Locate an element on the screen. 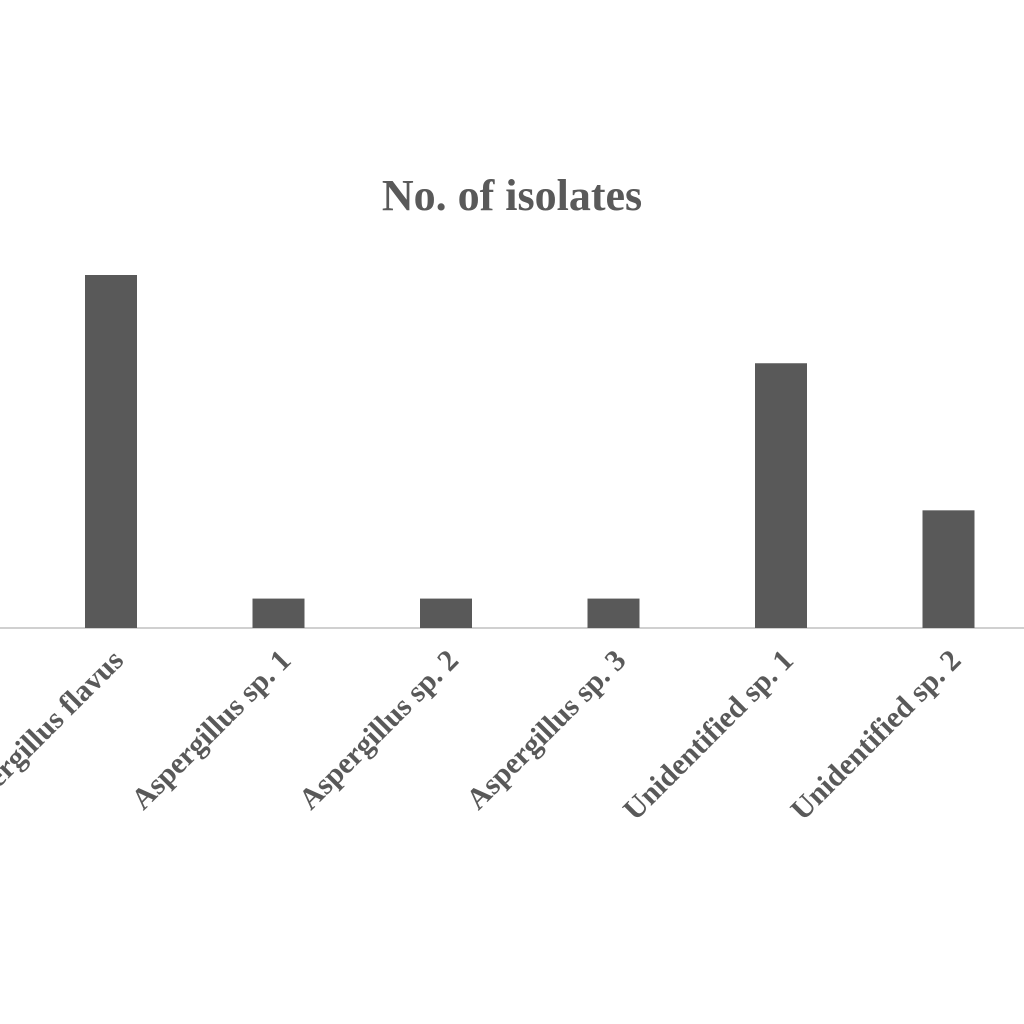 The height and width of the screenshot is (1024, 1024). chart-title: No. of isolates is located at coordinates (512, 195).